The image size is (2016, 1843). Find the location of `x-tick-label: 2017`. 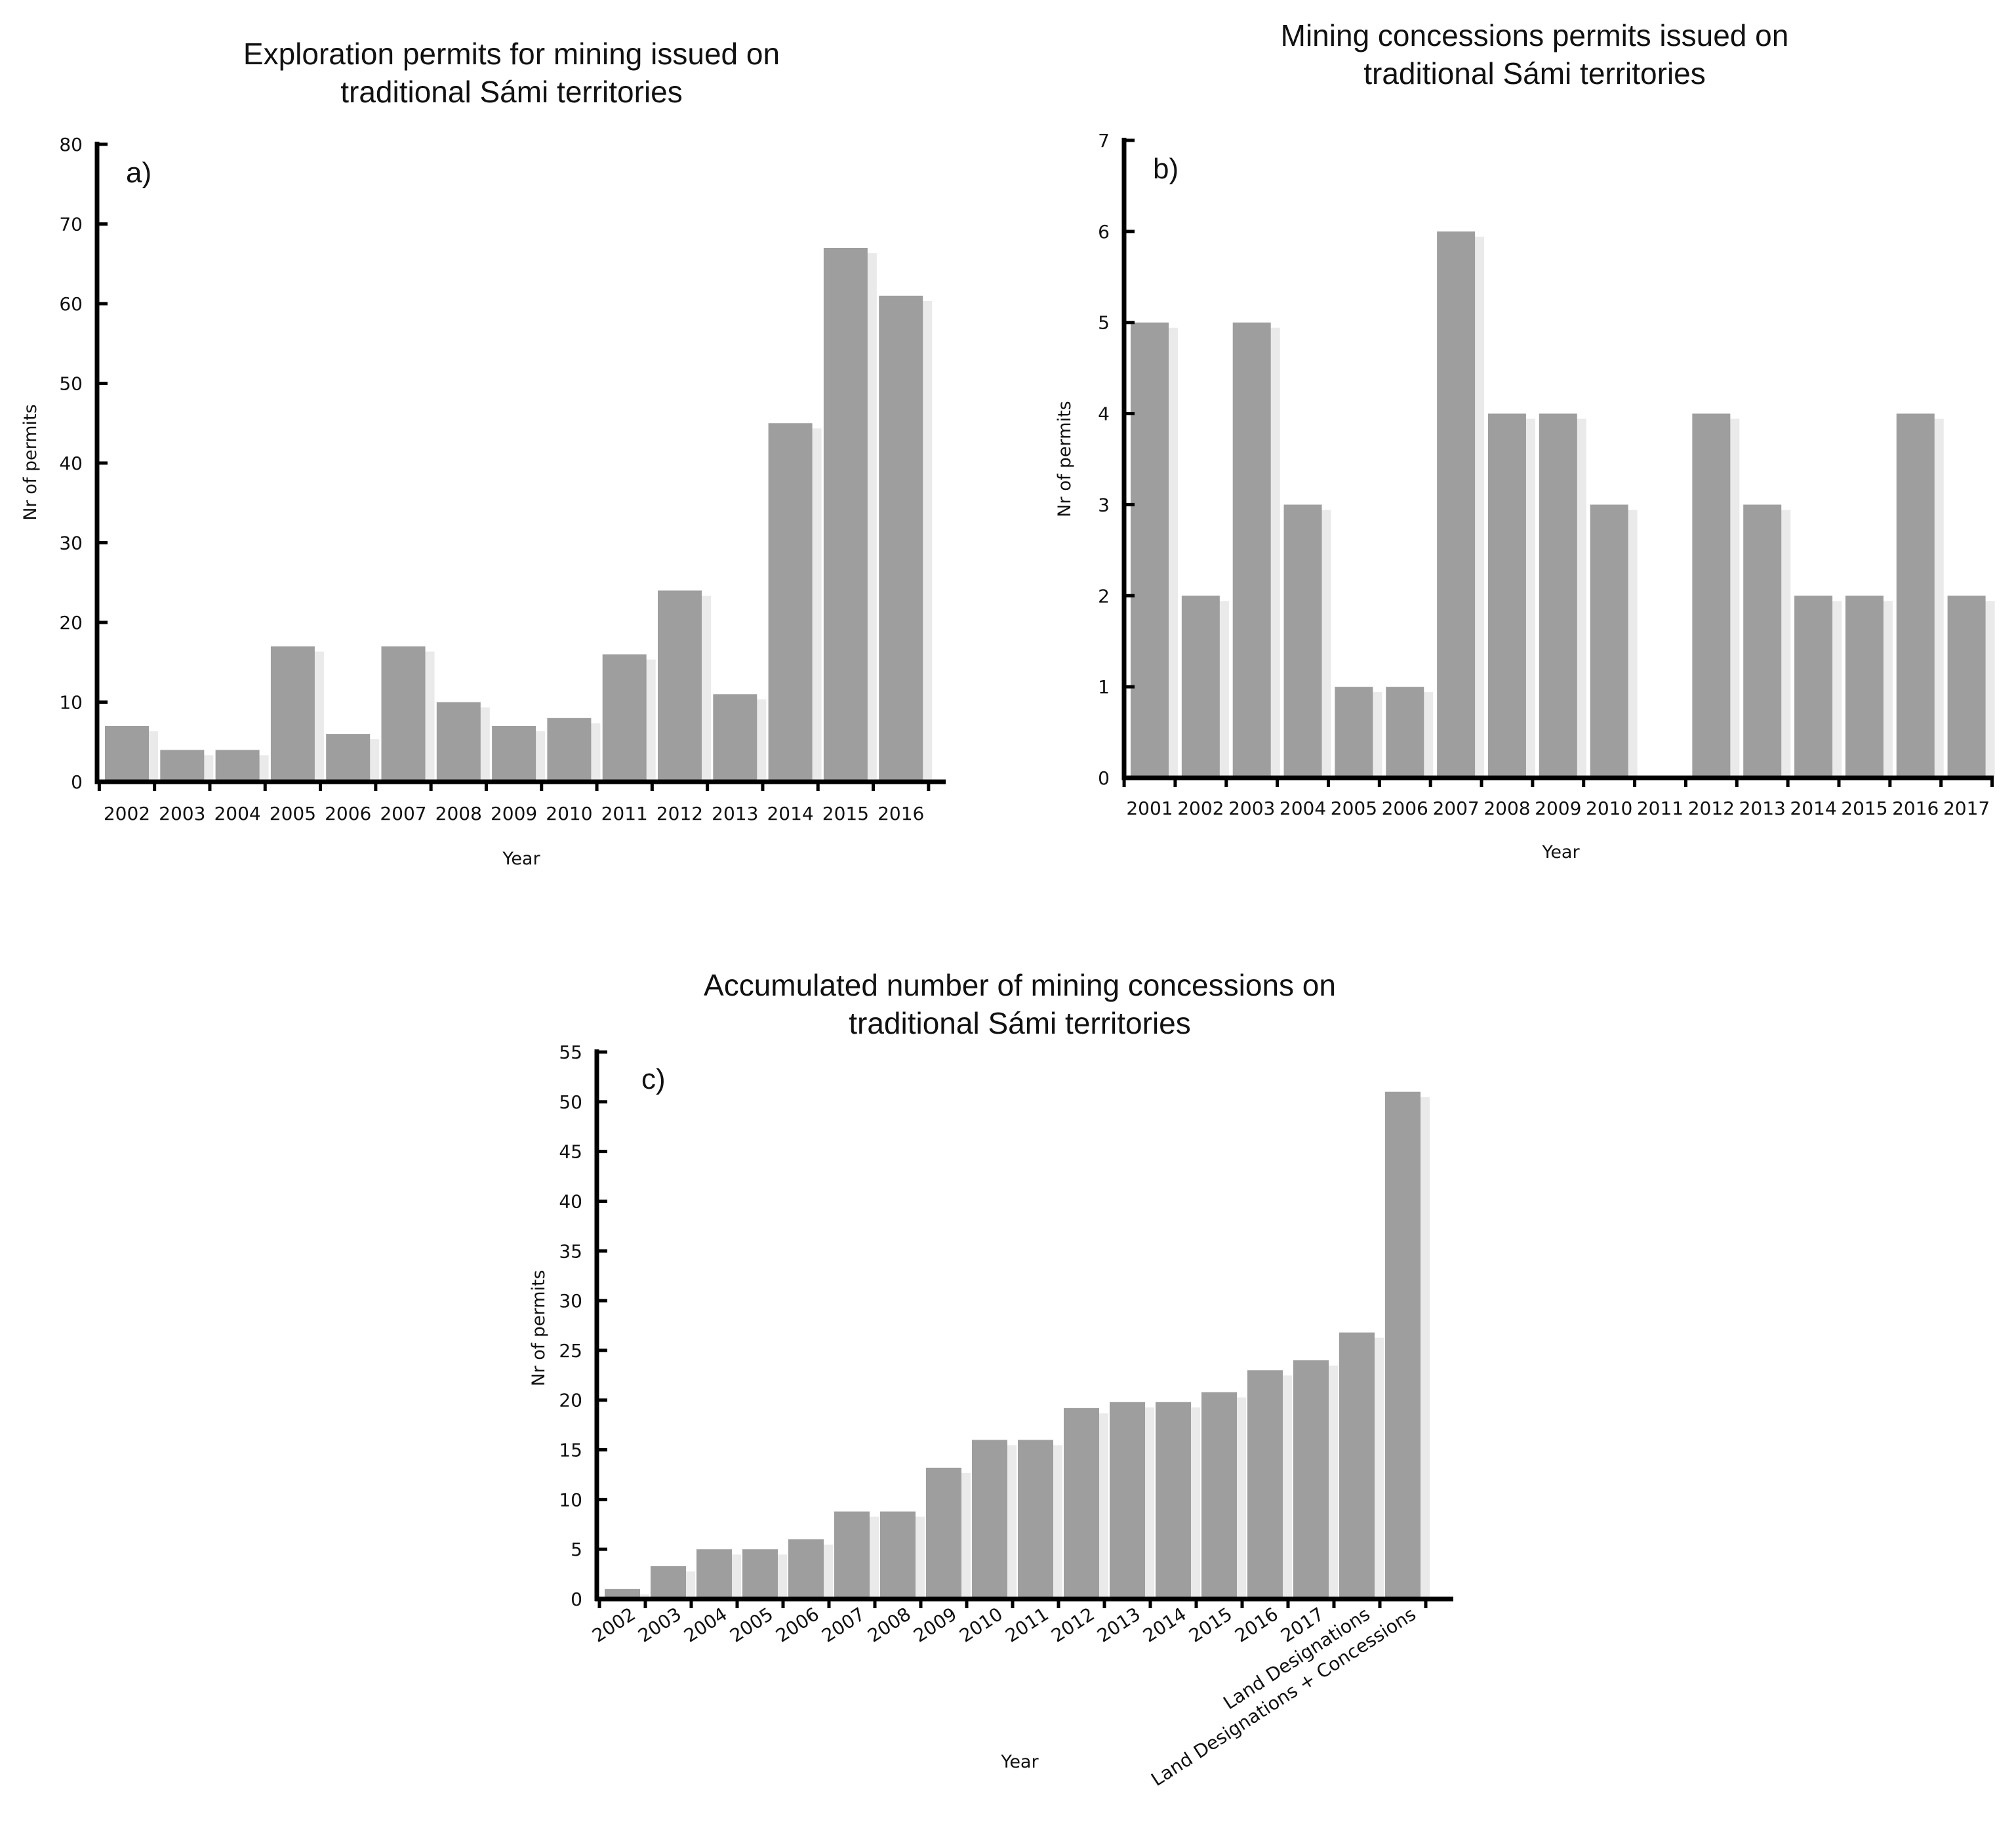

x-tick-label: 2017 is located at coordinates (1966, 809).